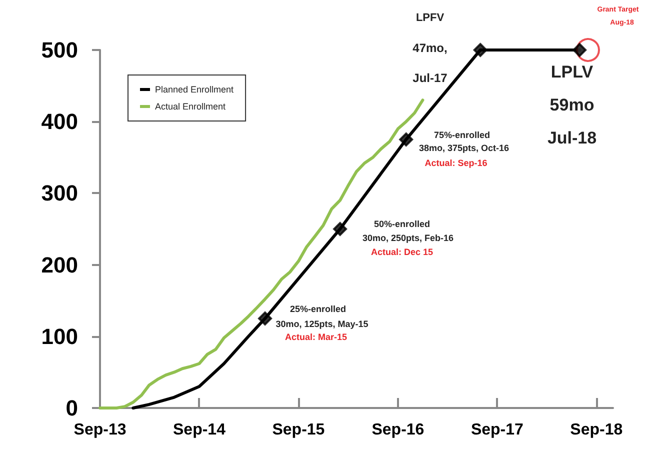  Describe the element at coordinates (59, 193) in the screenshot. I see `y-tick-label: 300` at that location.